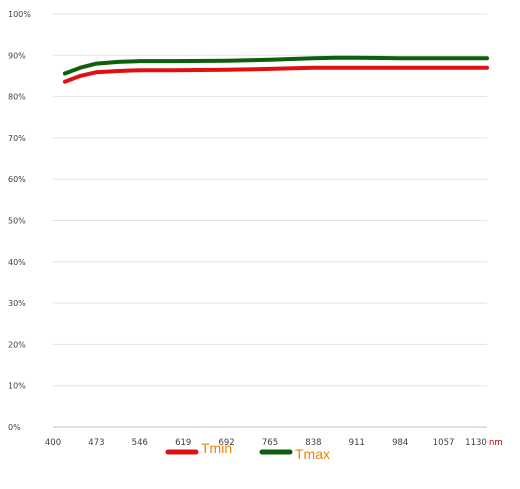 The height and width of the screenshot is (489, 520). I want to click on legend: Tmin Tmax, so click(247, 451).